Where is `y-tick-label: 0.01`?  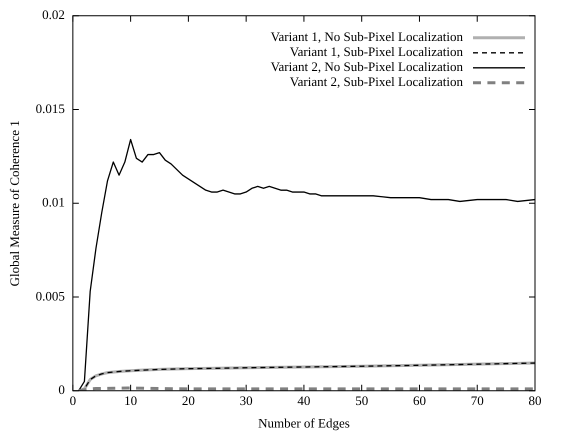
y-tick-label: 0.01 is located at coordinates (53, 202).